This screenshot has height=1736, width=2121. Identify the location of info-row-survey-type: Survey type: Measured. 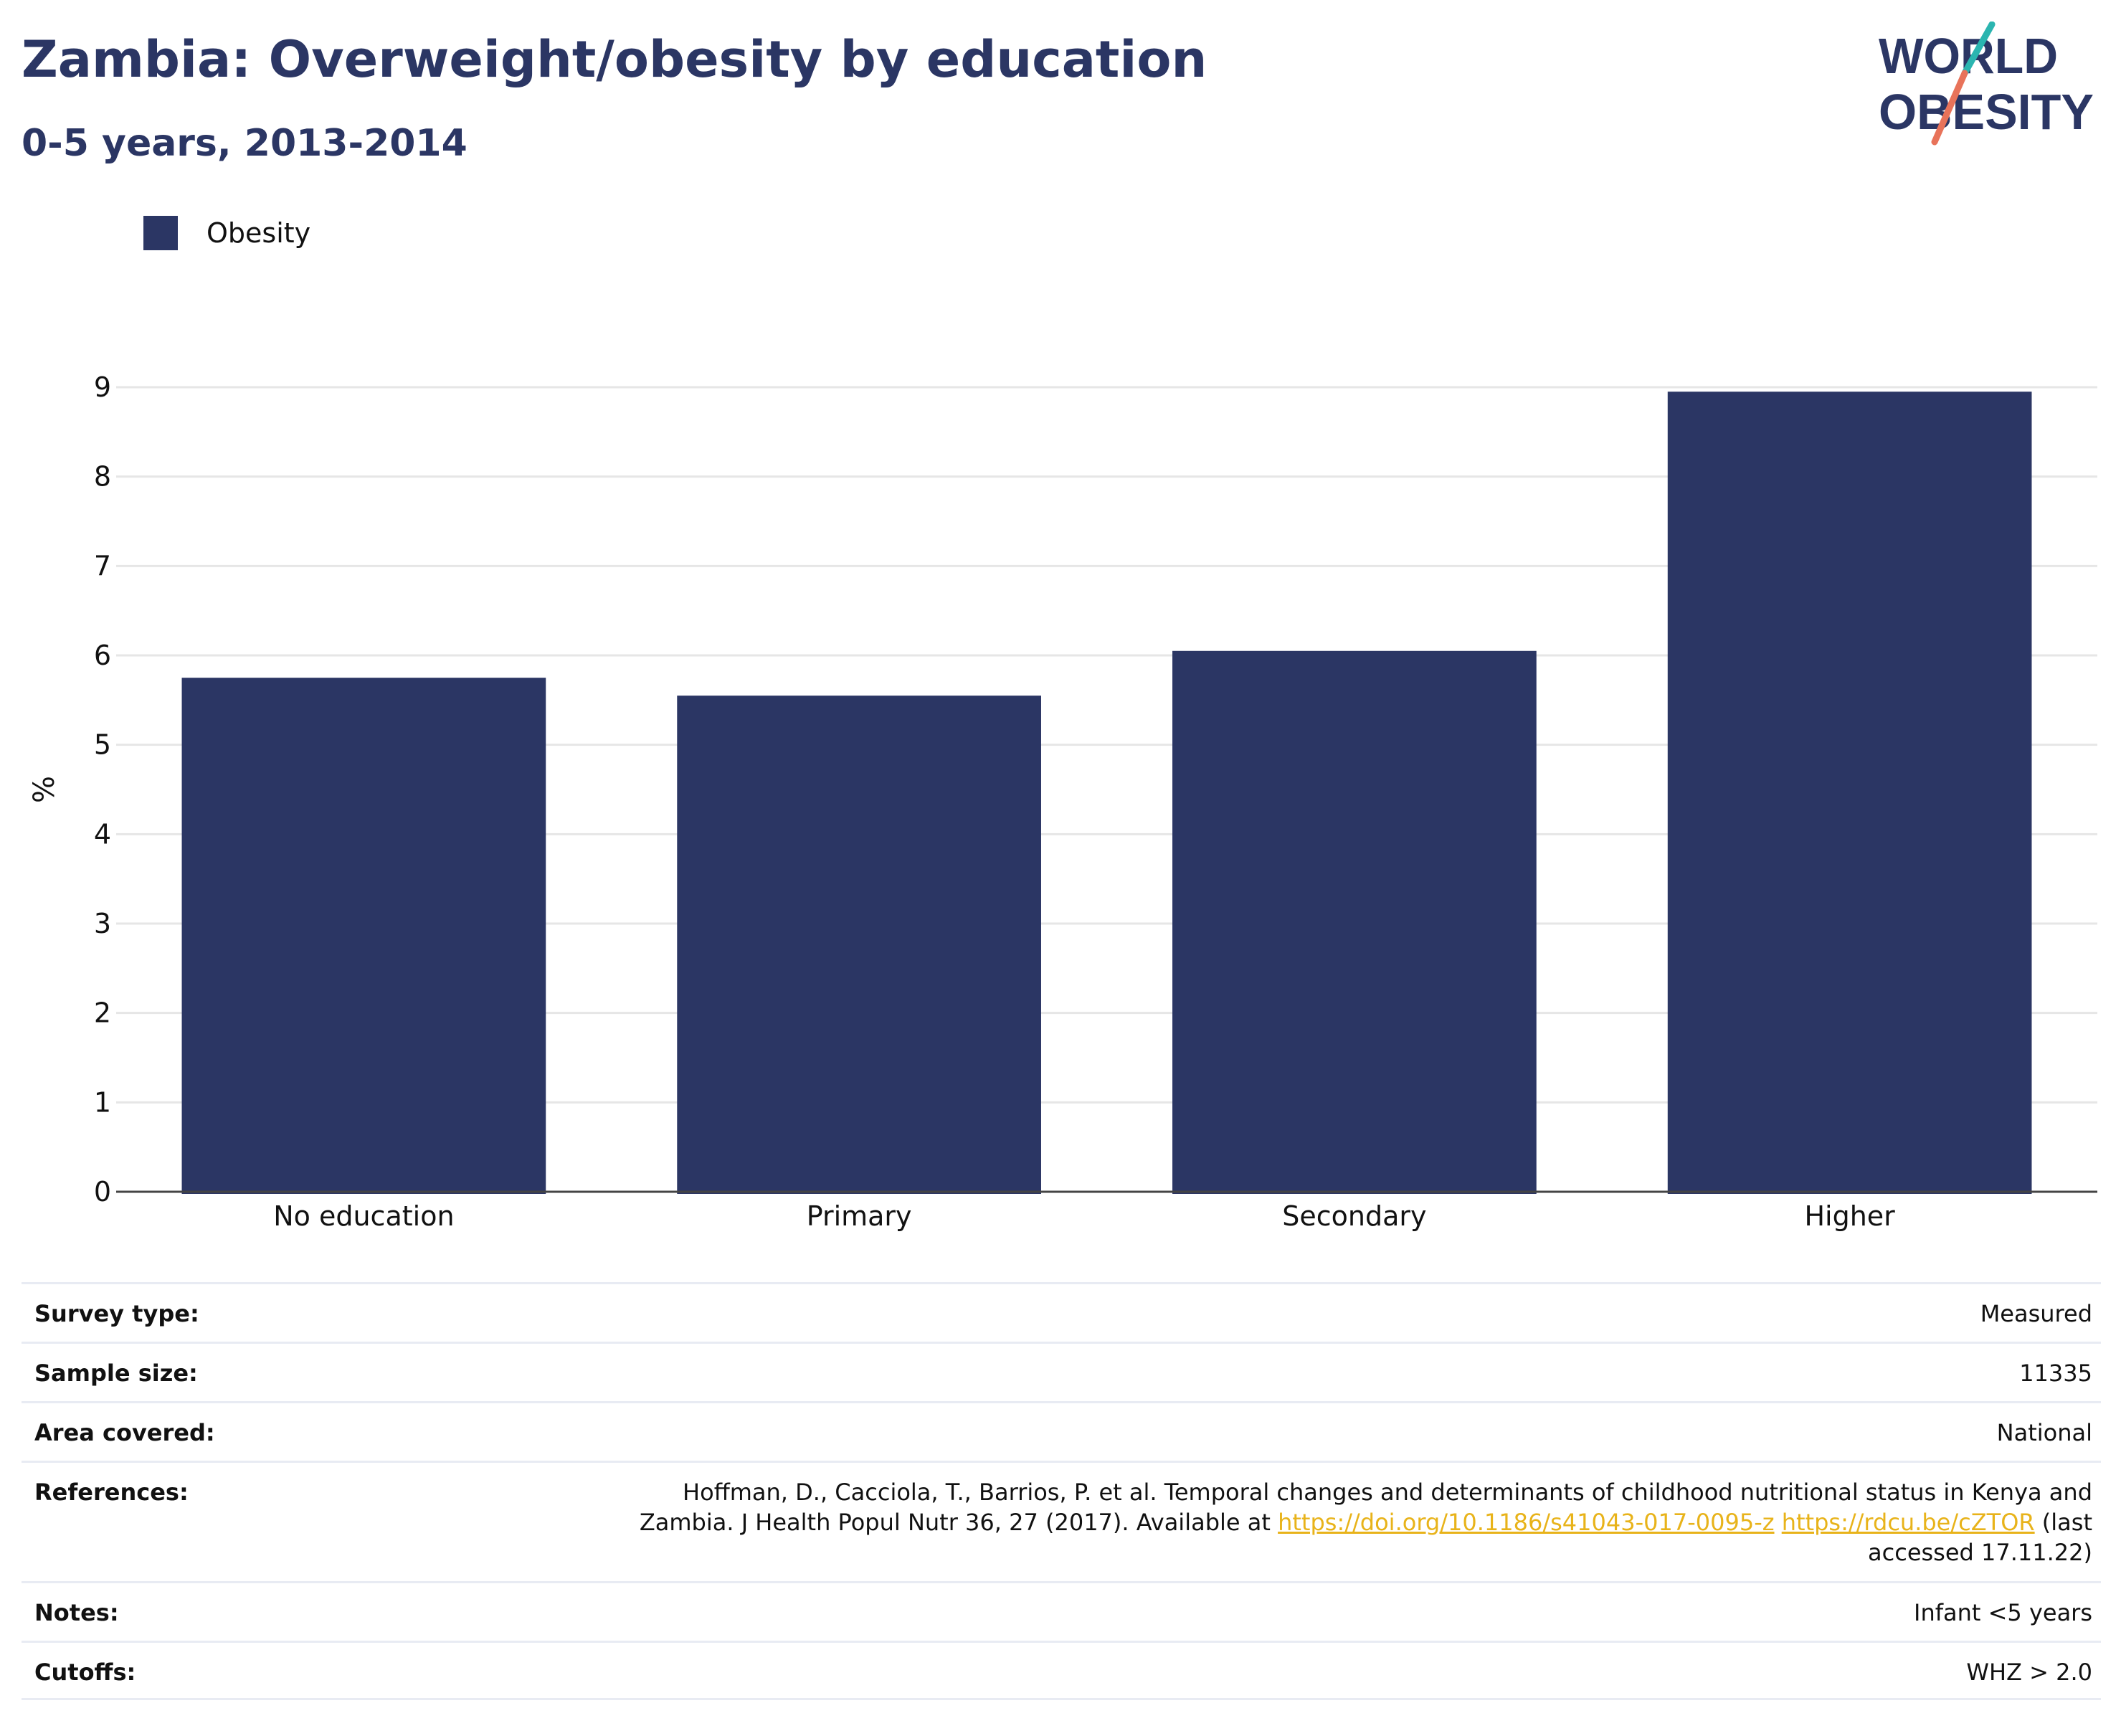
(1061, 1312).